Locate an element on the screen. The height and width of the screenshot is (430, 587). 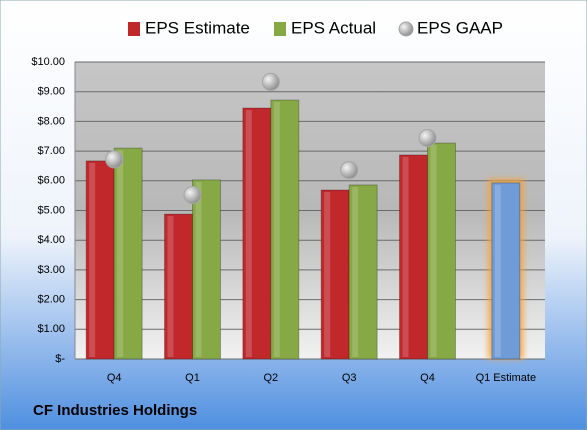
legend-label: EPS Actual is located at coordinates (333, 27).